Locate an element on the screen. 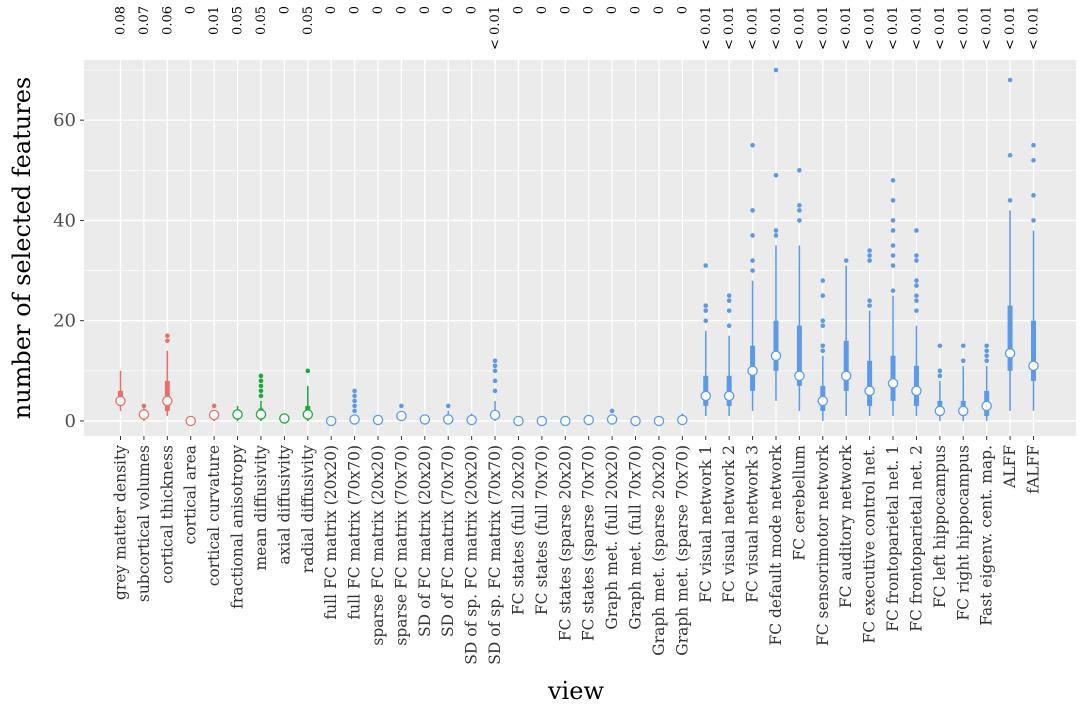 Image resolution: width=1084 pixels, height=709 pixels. y-tick-label: 40 is located at coordinates (64, 220).